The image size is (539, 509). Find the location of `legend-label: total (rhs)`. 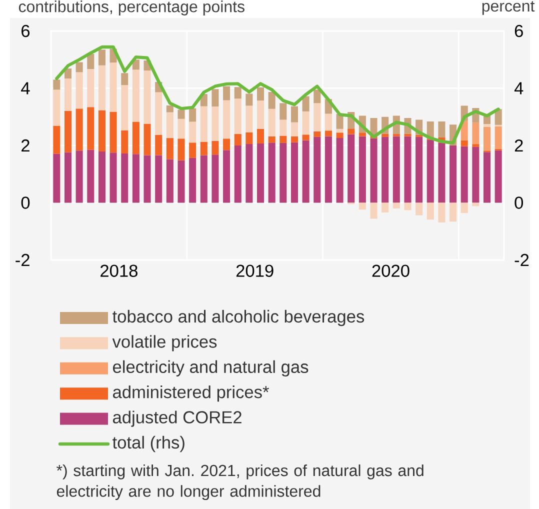

legend-label: total (rhs) is located at coordinates (148, 444).